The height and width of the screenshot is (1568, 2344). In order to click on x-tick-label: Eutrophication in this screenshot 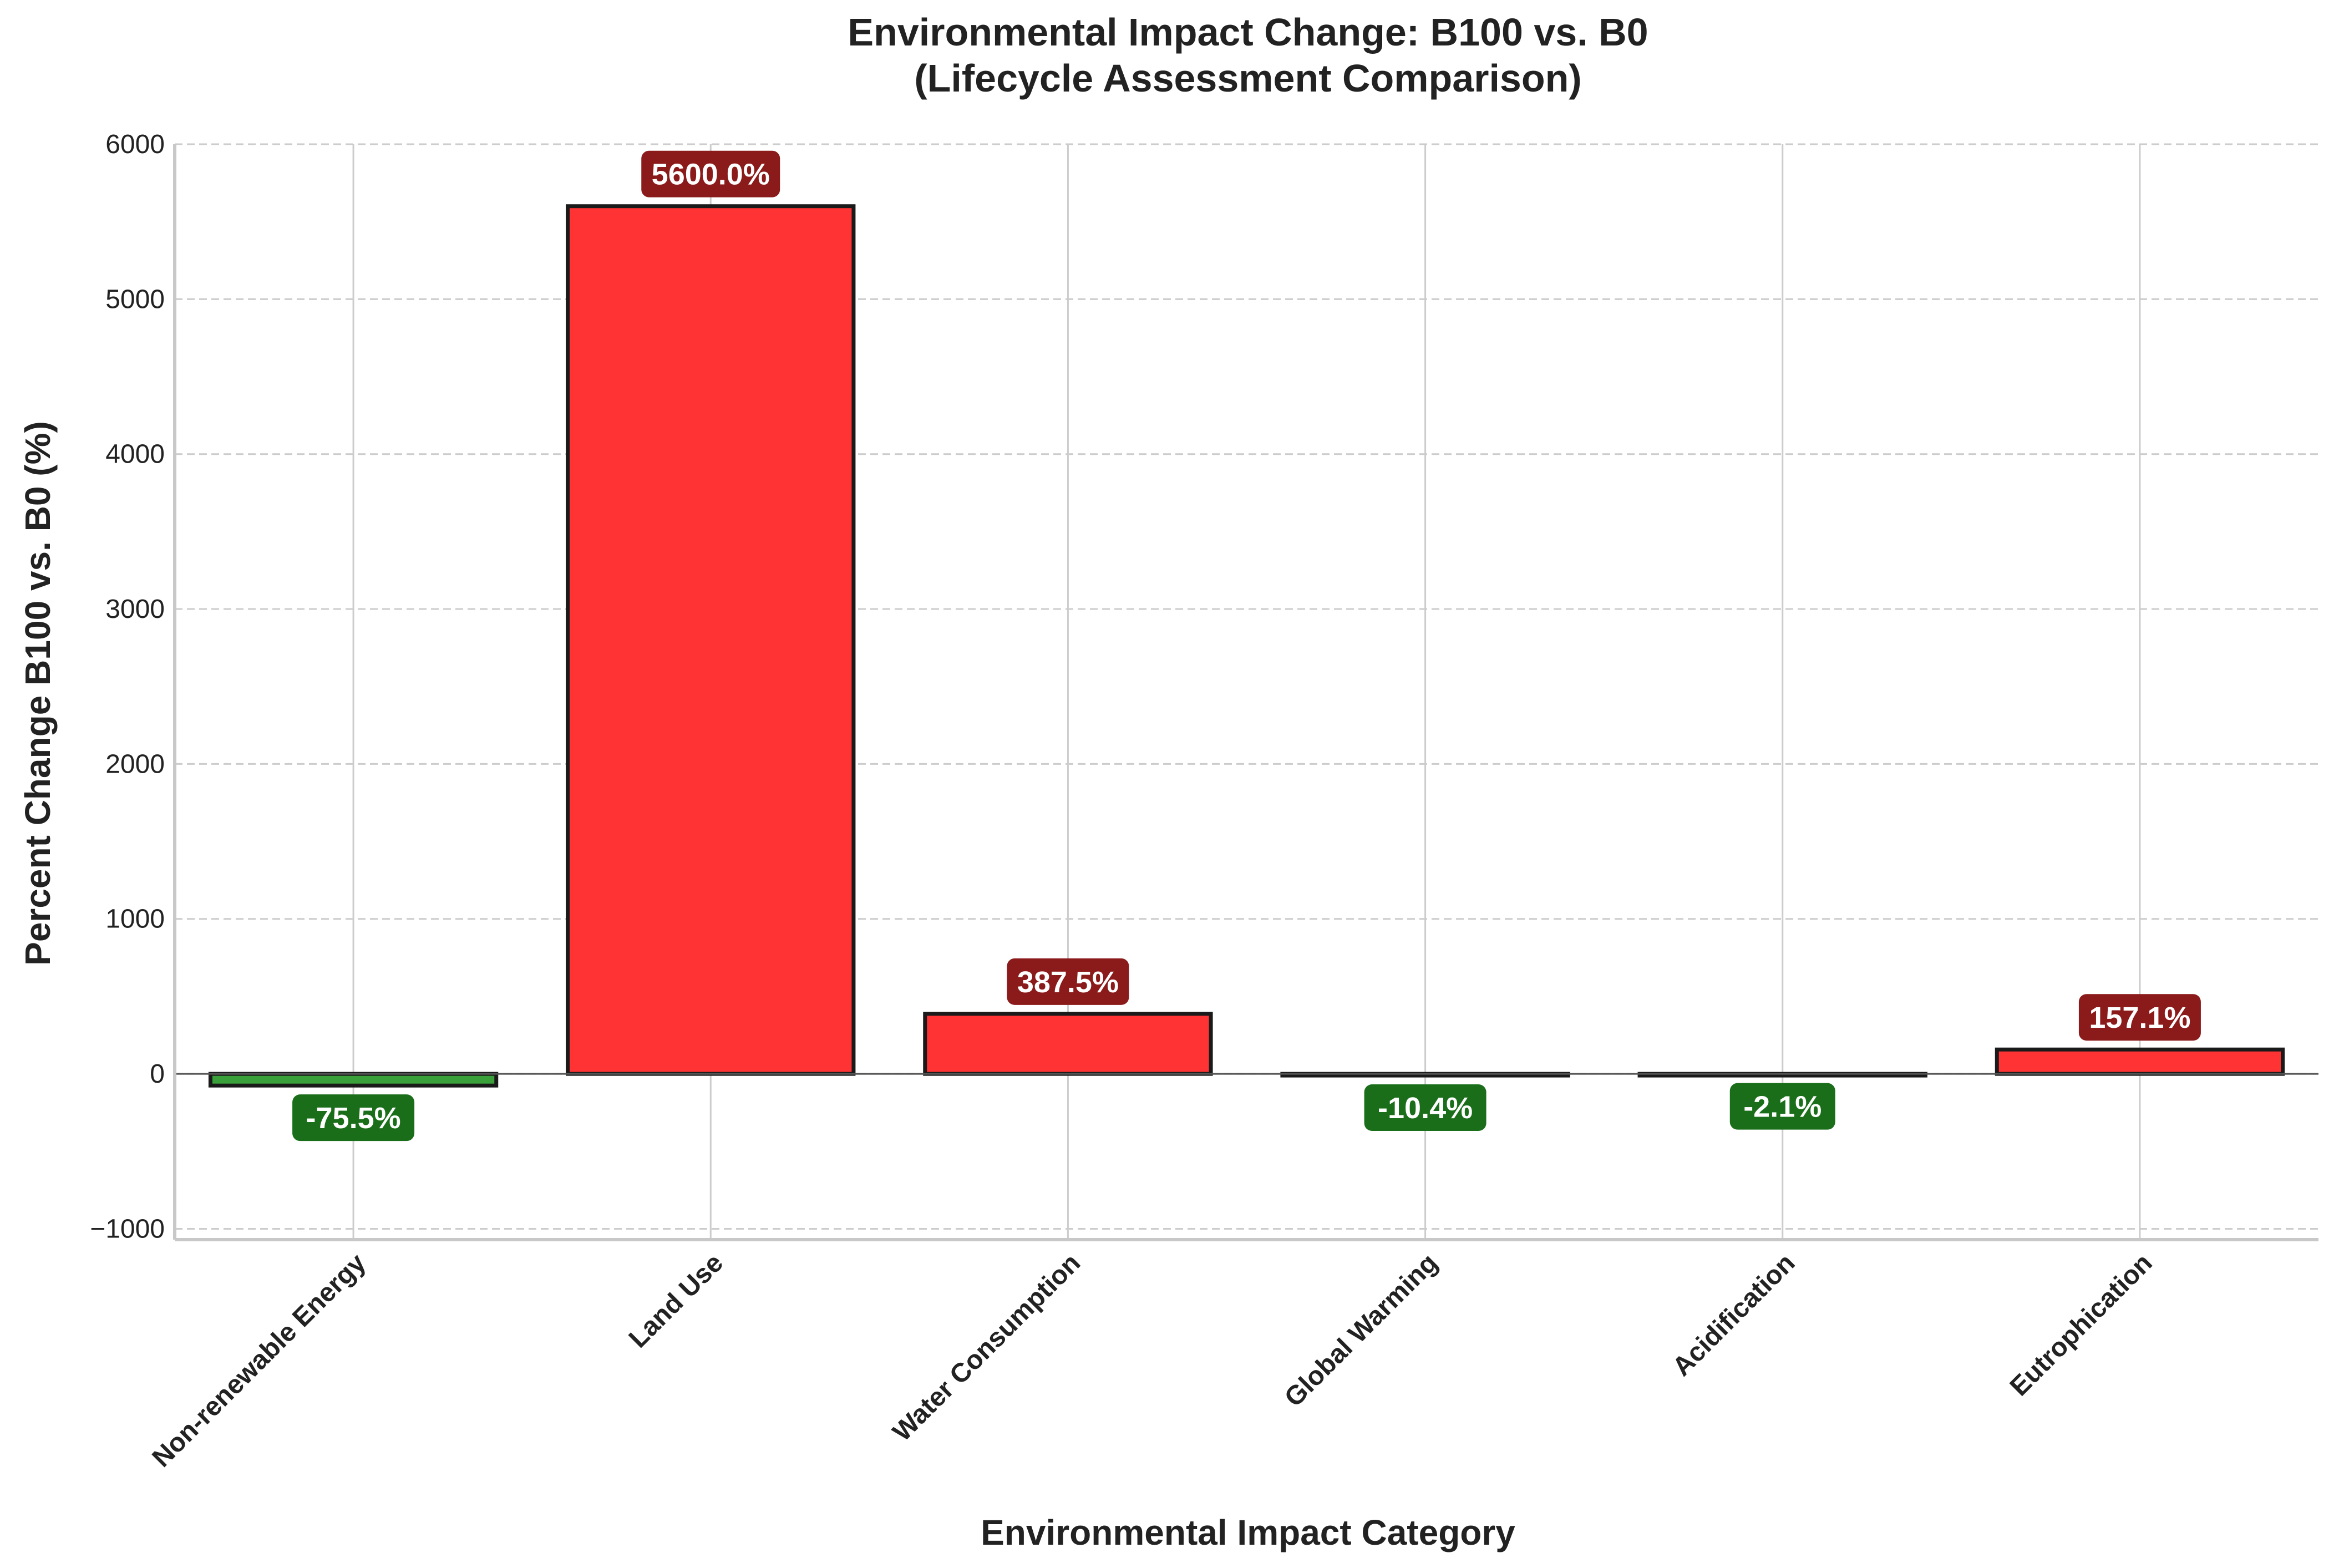, I will do `click(2081, 1325)`.